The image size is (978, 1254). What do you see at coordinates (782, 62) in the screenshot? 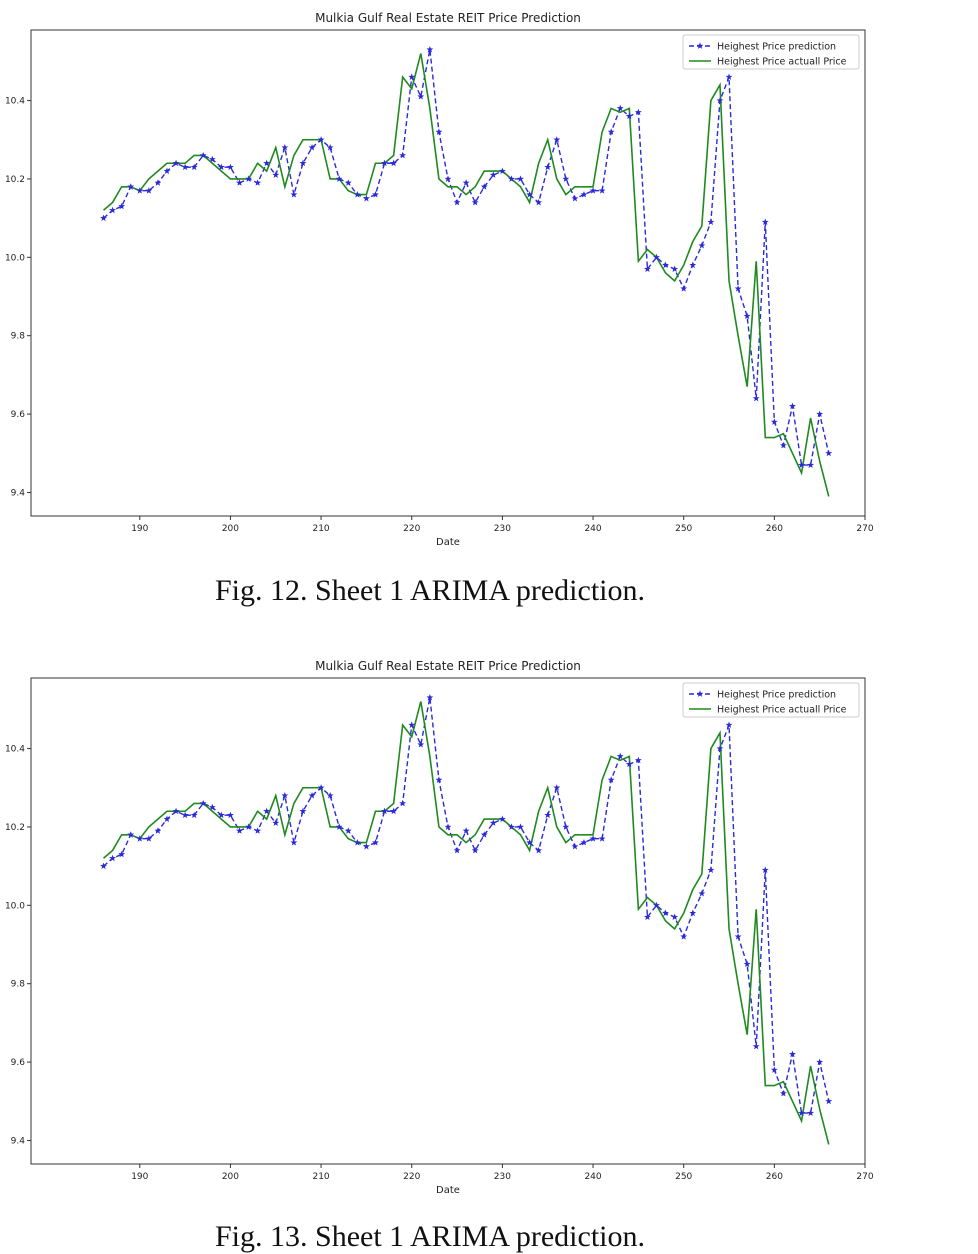
I see `legend-label: Heighest Price actuall Price` at bounding box center [782, 62].